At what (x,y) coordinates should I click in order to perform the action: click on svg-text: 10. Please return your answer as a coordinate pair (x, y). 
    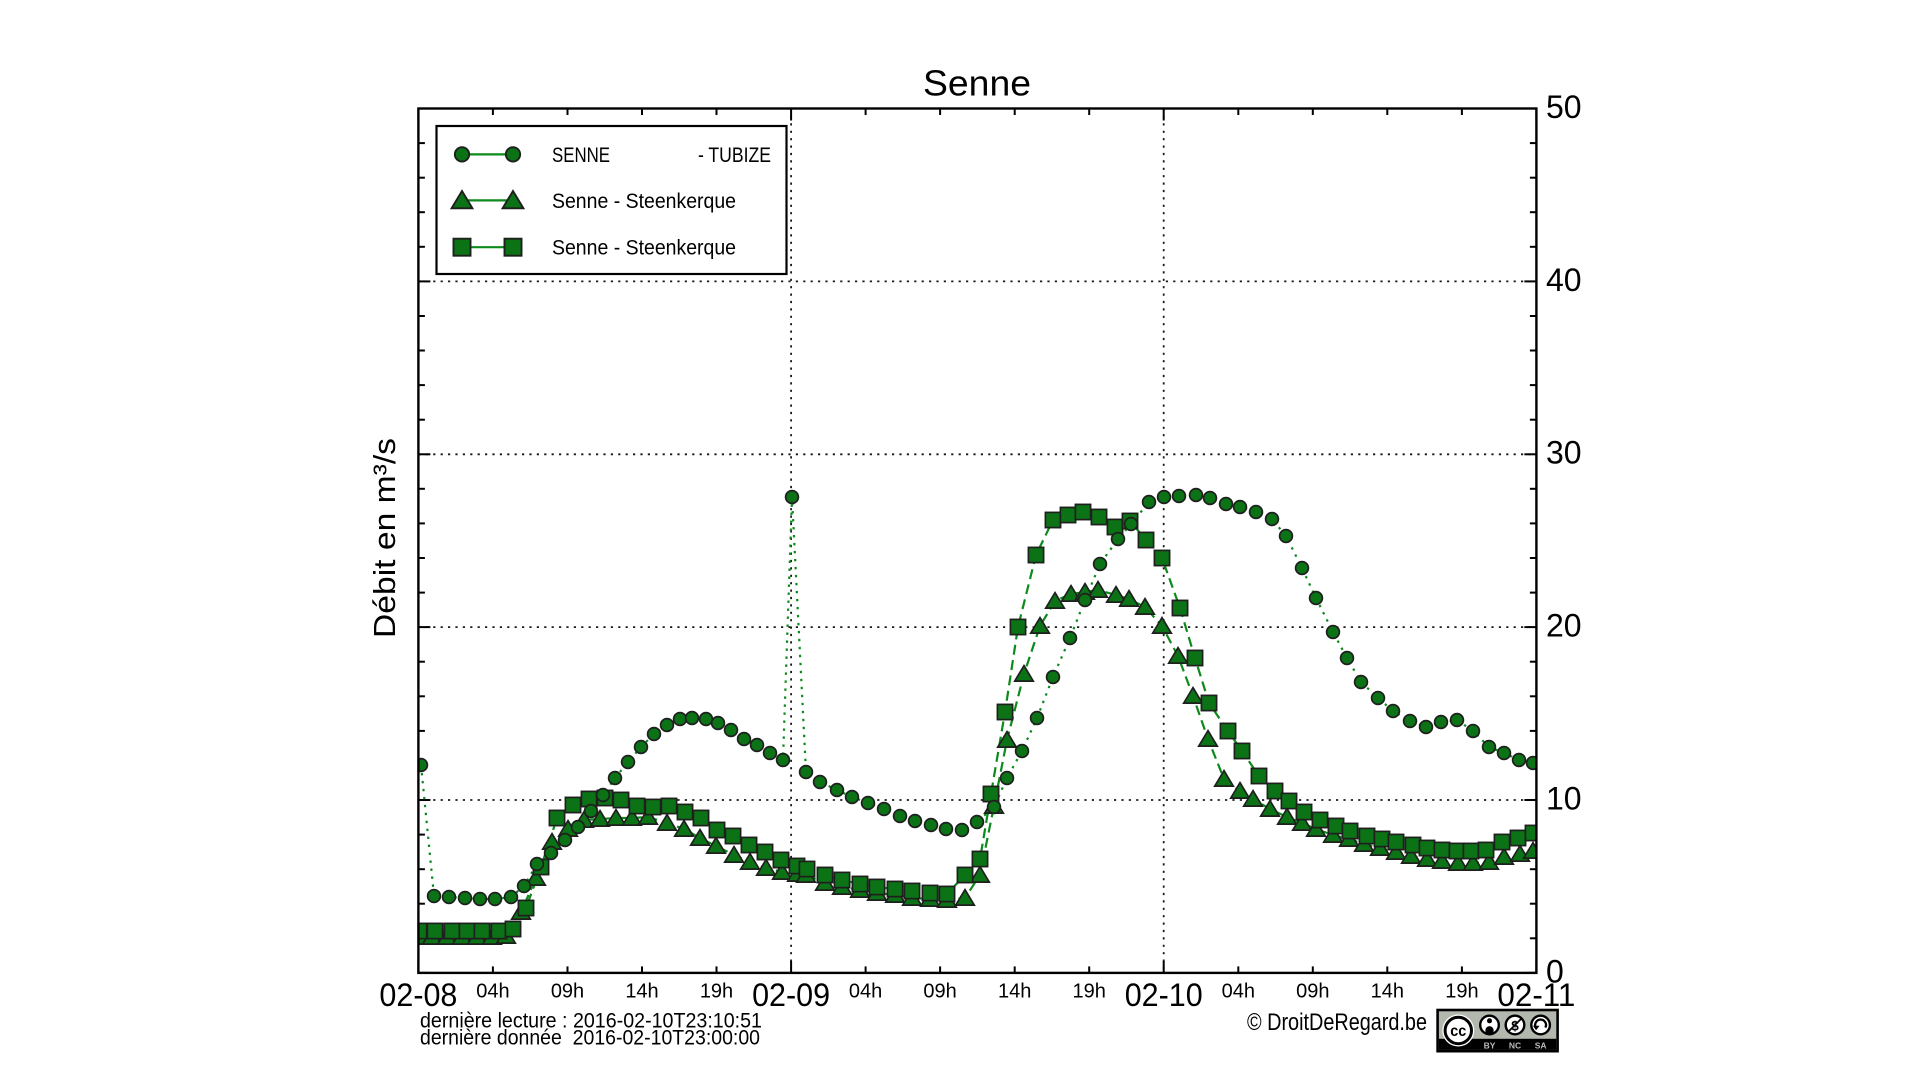
    Looking at the image, I should click on (1564, 798).